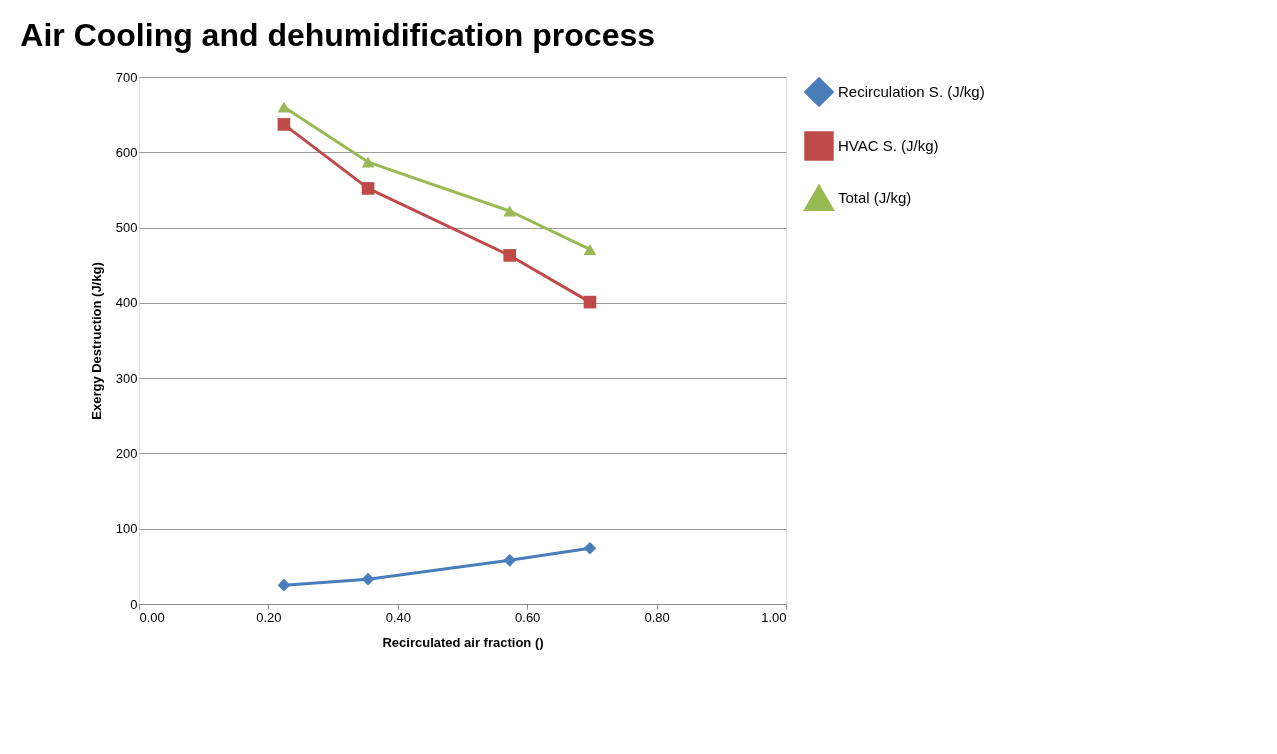 Image resolution: width=1277 pixels, height=754 pixels. Describe the element at coordinates (126, 228) in the screenshot. I see `y-tick-label: 500` at that location.